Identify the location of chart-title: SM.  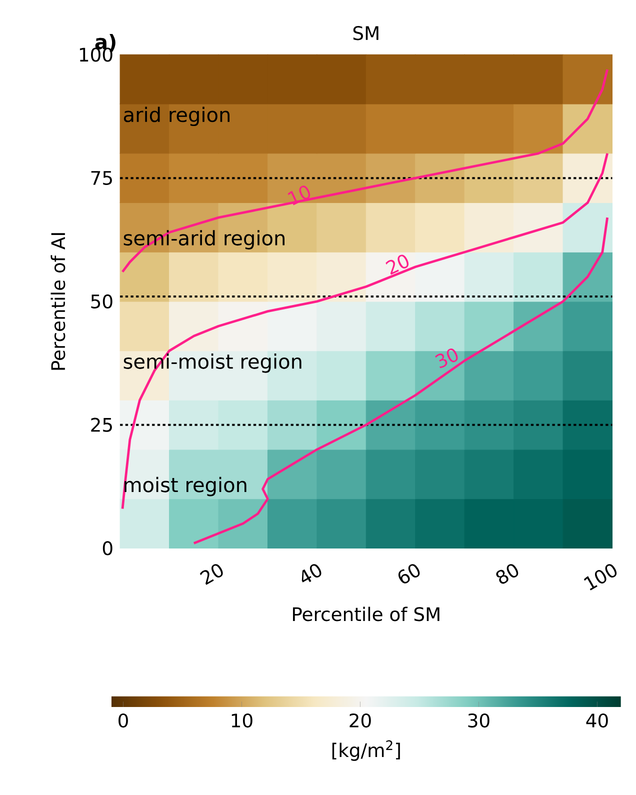
(365, 33).